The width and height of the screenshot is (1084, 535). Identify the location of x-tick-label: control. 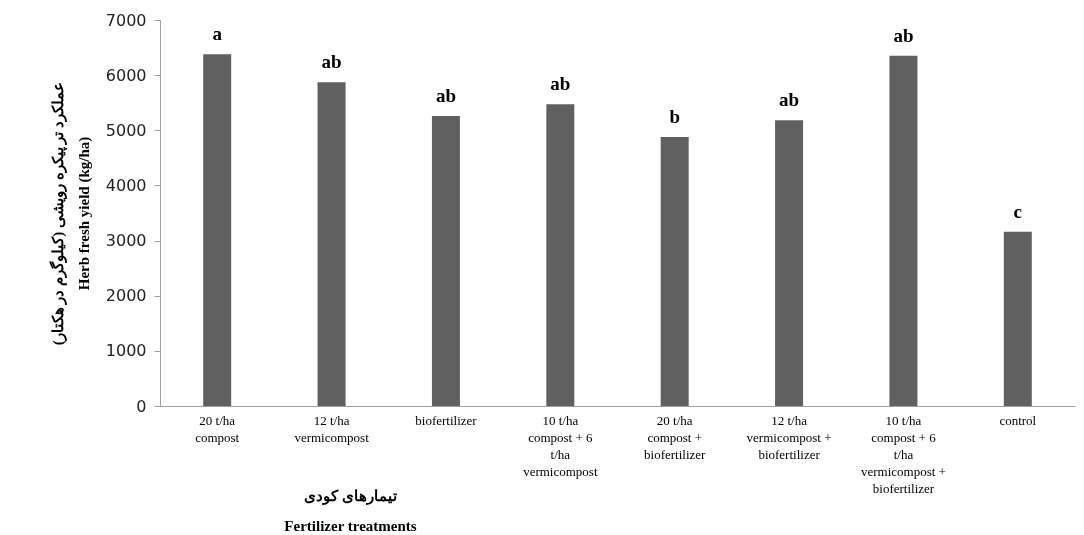
(1018, 420).